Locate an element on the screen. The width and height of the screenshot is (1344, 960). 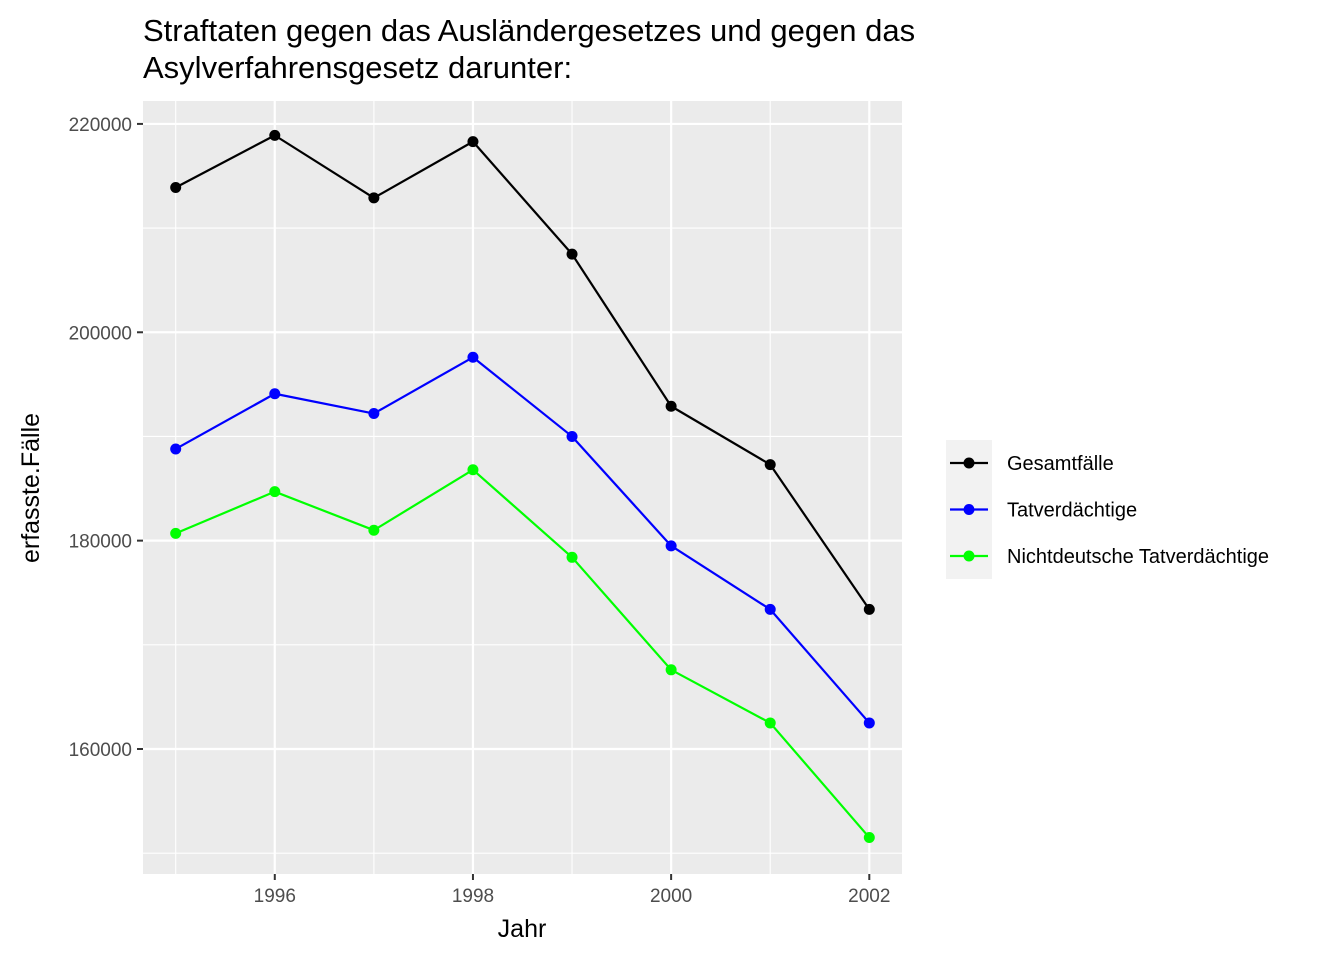
legend-item: Gesamtfälle is located at coordinates (1032, 464).